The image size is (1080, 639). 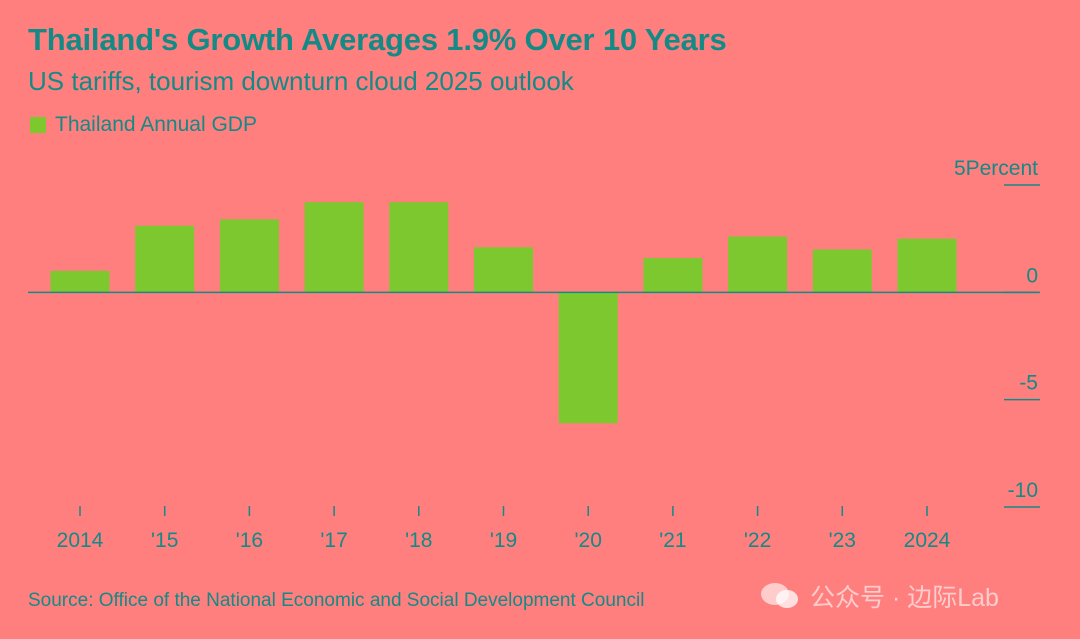 What do you see at coordinates (904, 598) in the screenshot?
I see `watermark-text: 公众号 · 边际Lab` at bounding box center [904, 598].